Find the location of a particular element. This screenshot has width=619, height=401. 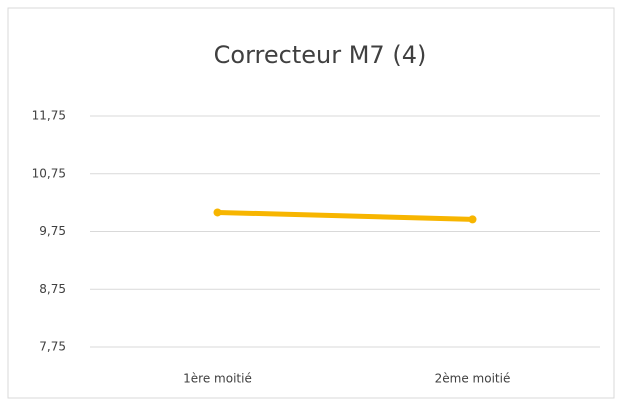

y-tick-label: 8,75 is located at coordinates (52, 289).